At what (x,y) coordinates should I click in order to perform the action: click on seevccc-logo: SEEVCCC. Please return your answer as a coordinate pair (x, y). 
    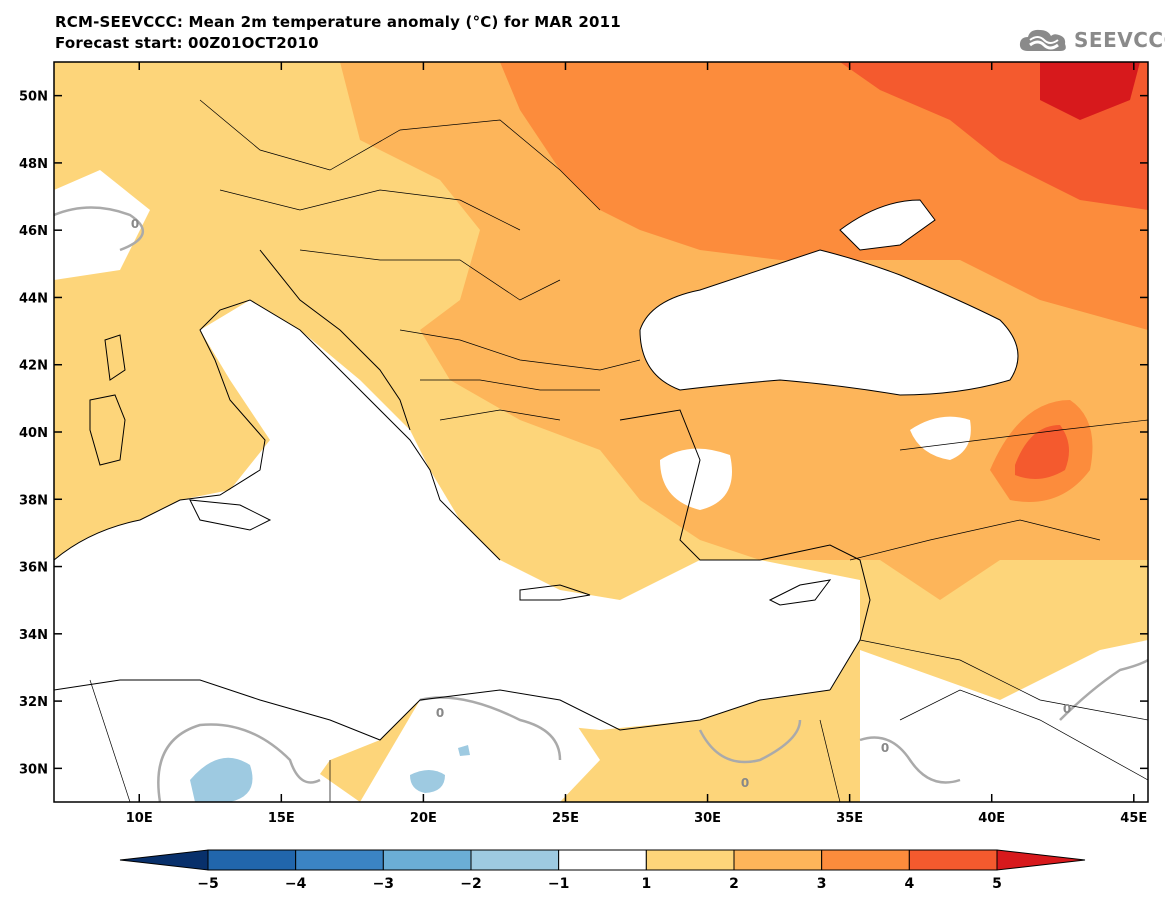
    Looking at the image, I should click on (1091, 40).